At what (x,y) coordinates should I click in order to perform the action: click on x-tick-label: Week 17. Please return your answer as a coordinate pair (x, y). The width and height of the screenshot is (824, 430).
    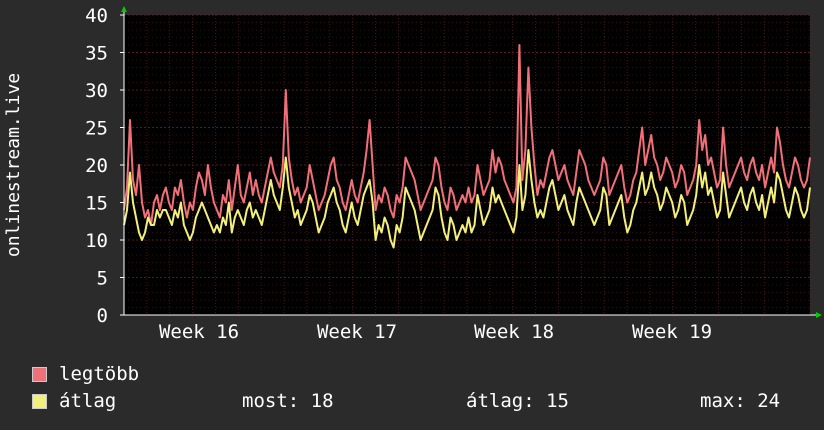
    Looking at the image, I should click on (357, 332).